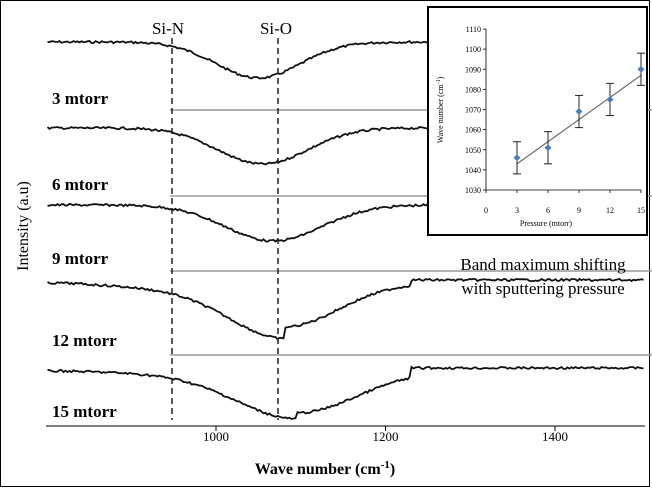 This screenshot has width=652, height=489. Describe the element at coordinates (473, 150) in the screenshot. I see `inset-y-tick-label: 1050` at that location.